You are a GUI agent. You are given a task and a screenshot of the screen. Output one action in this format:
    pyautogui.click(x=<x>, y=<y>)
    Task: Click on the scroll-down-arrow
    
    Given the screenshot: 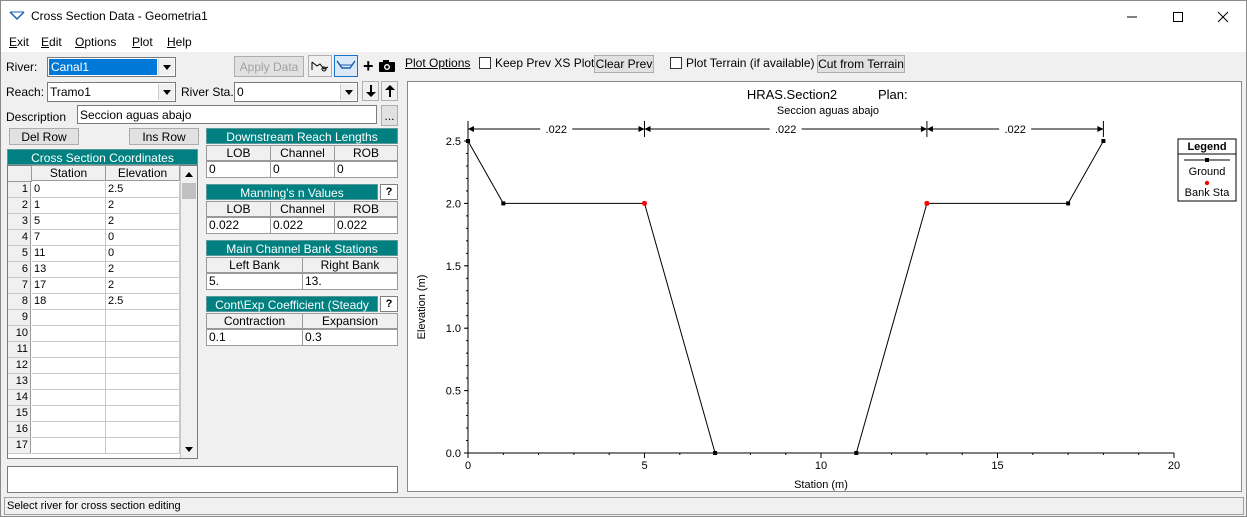 What is the action you would take?
    pyautogui.click(x=189, y=449)
    